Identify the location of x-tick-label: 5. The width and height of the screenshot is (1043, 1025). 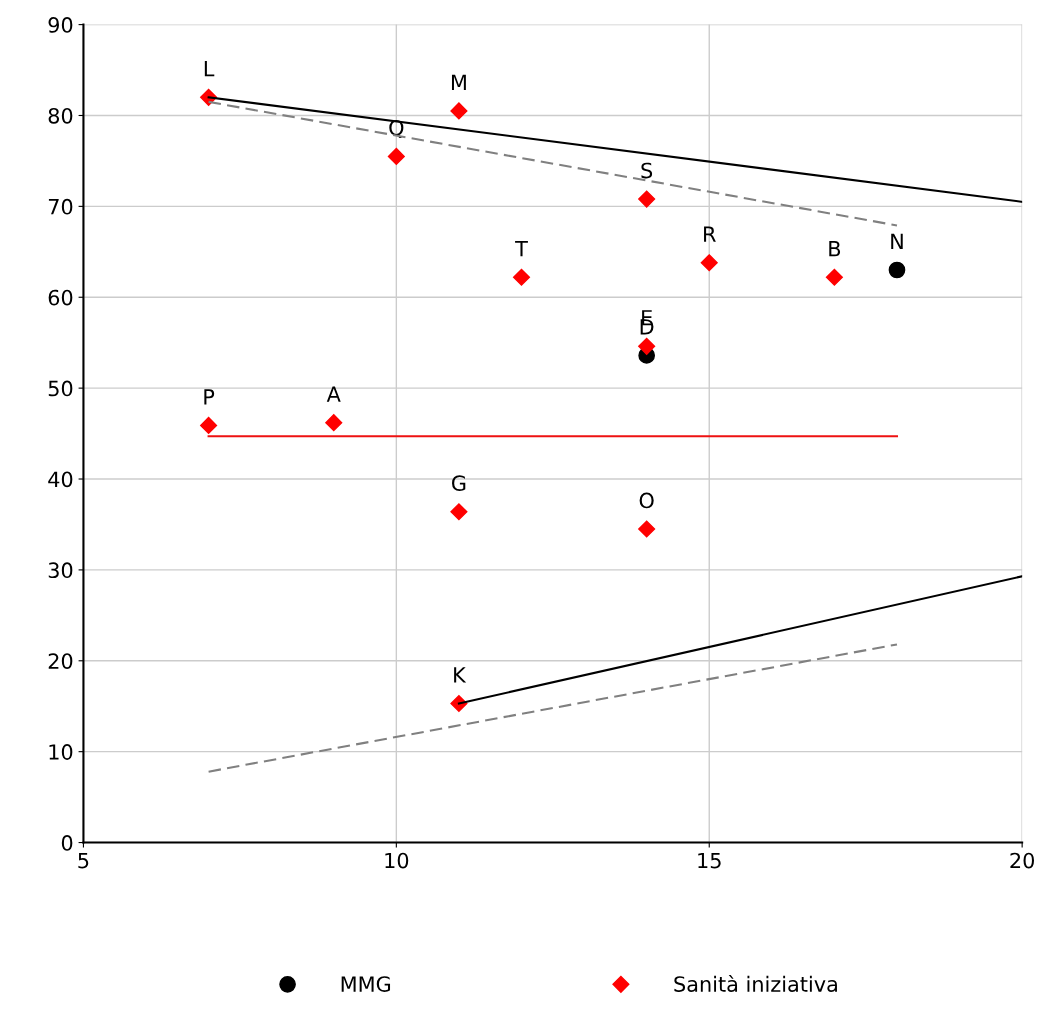
(83, 860).